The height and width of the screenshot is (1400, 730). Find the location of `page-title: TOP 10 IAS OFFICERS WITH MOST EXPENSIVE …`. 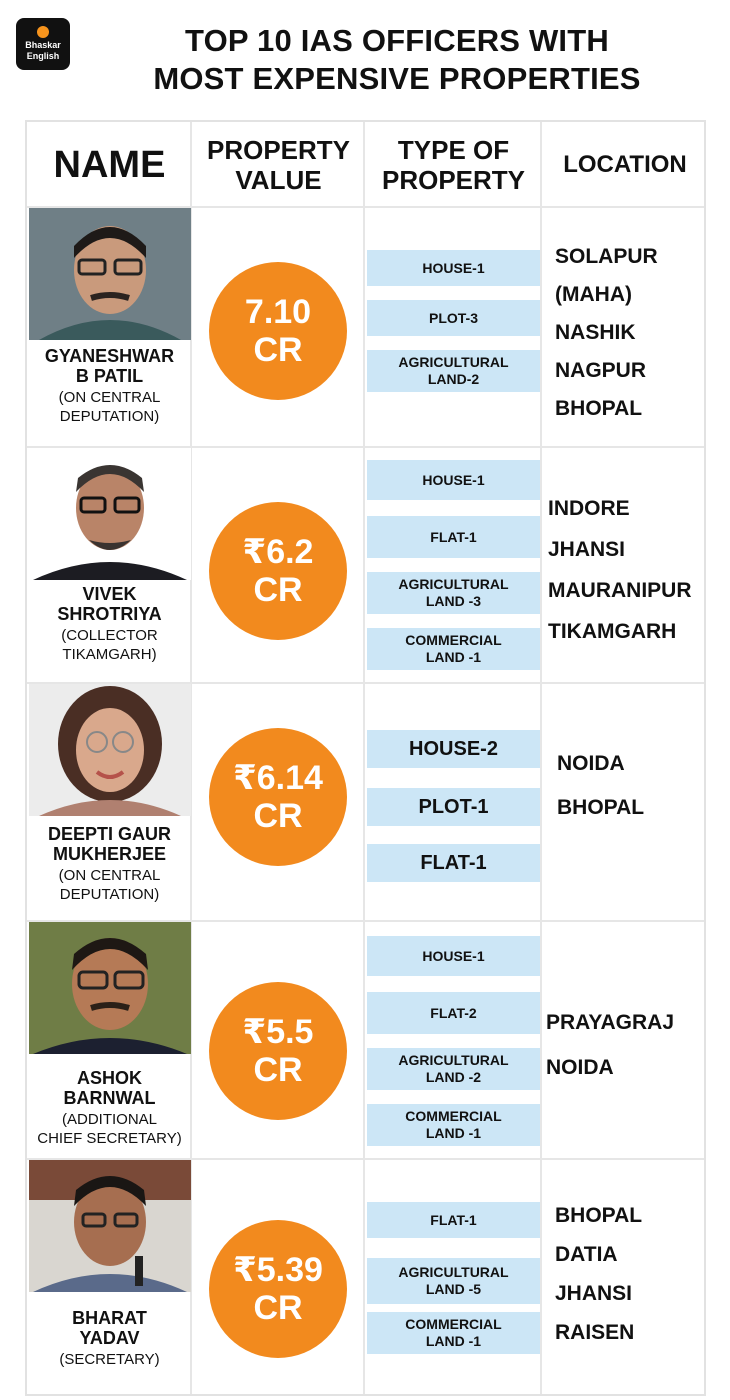

page-title: TOP 10 IAS OFFICERS WITH MOST EXPENSIVE … is located at coordinates (397, 60).